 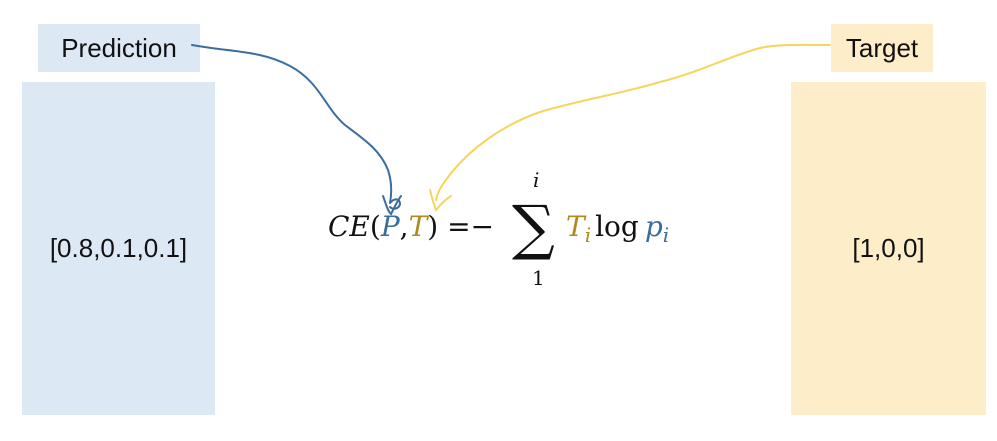 What do you see at coordinates (375, 226) in the screenshot?
I see `open-paren: (` at bounding box center [375, 226].